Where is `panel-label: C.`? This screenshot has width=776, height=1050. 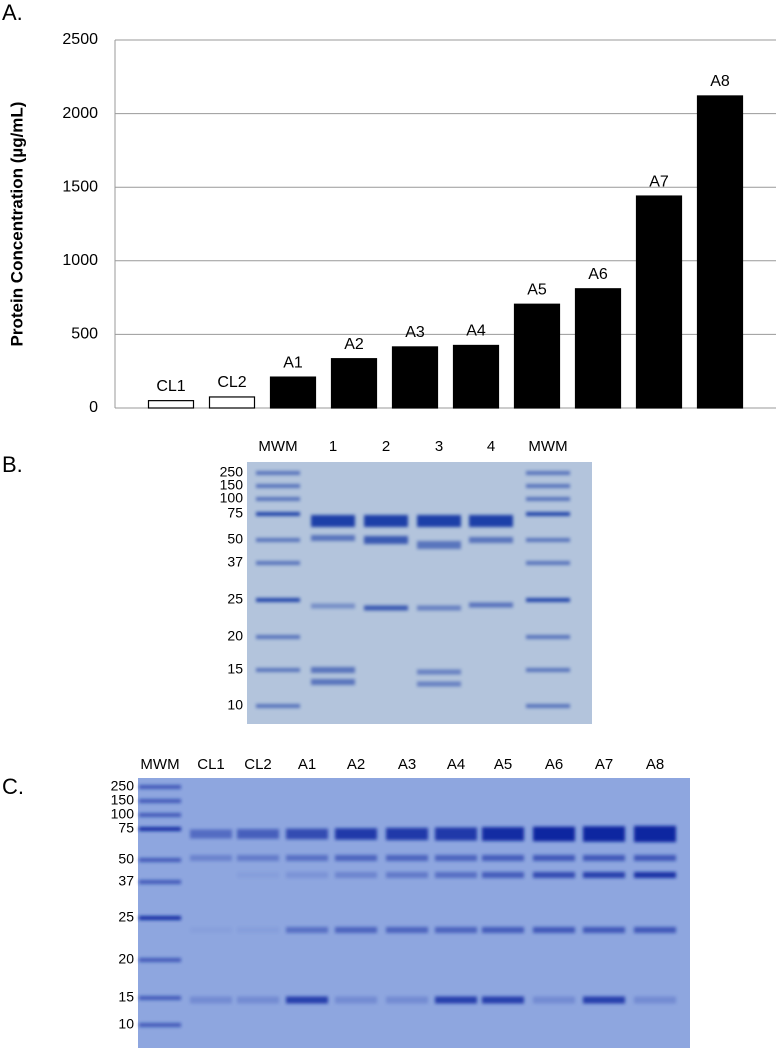
panel-label: C. is located at coordinates (13, 786).